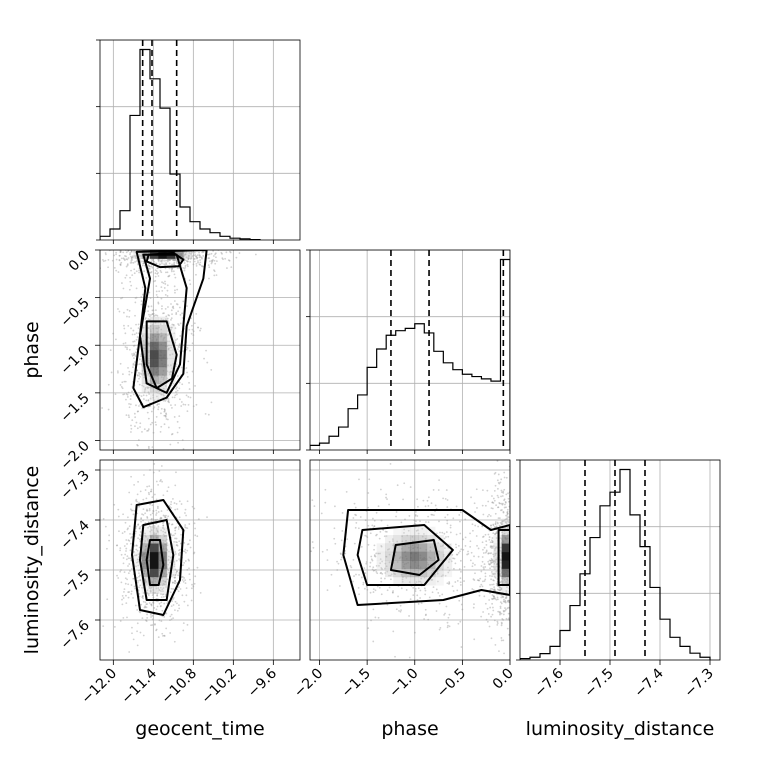 This screenshot has height=760, width=760. Describe the element at coordinates (74, 360) in the screenshot. I see `y-tick-label: −1.0` at that location.